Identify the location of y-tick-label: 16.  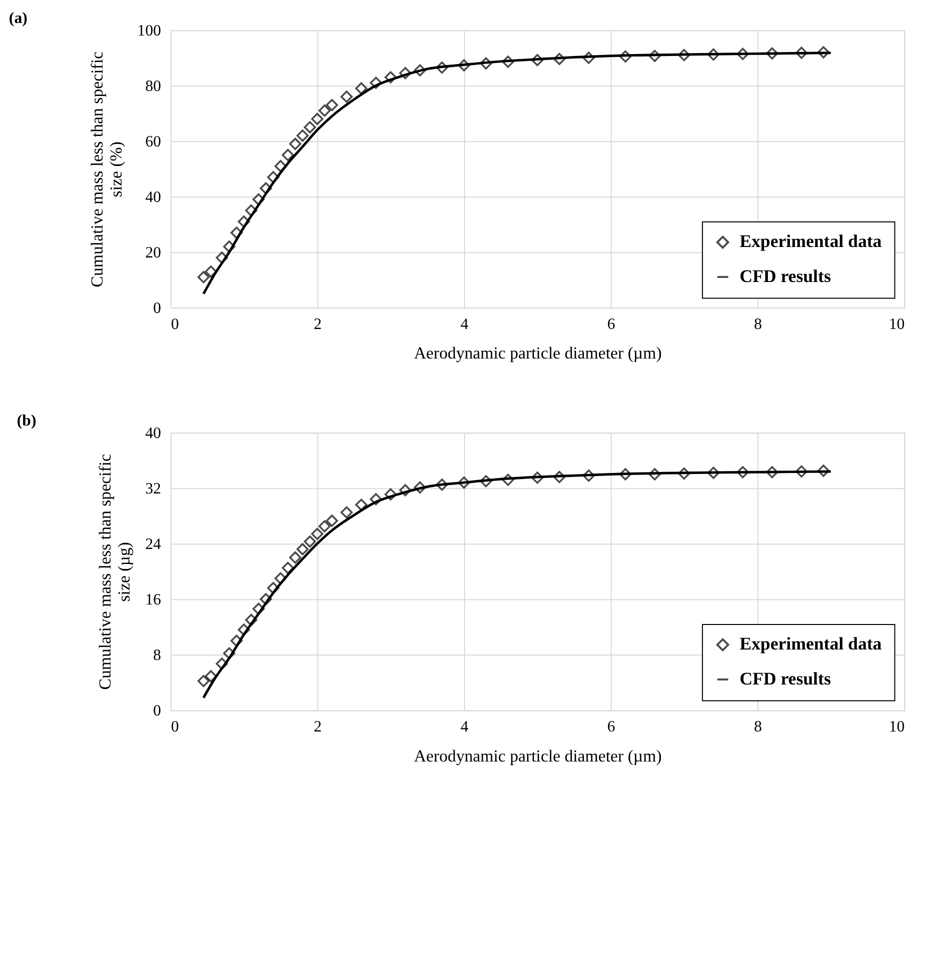
(153, 600).